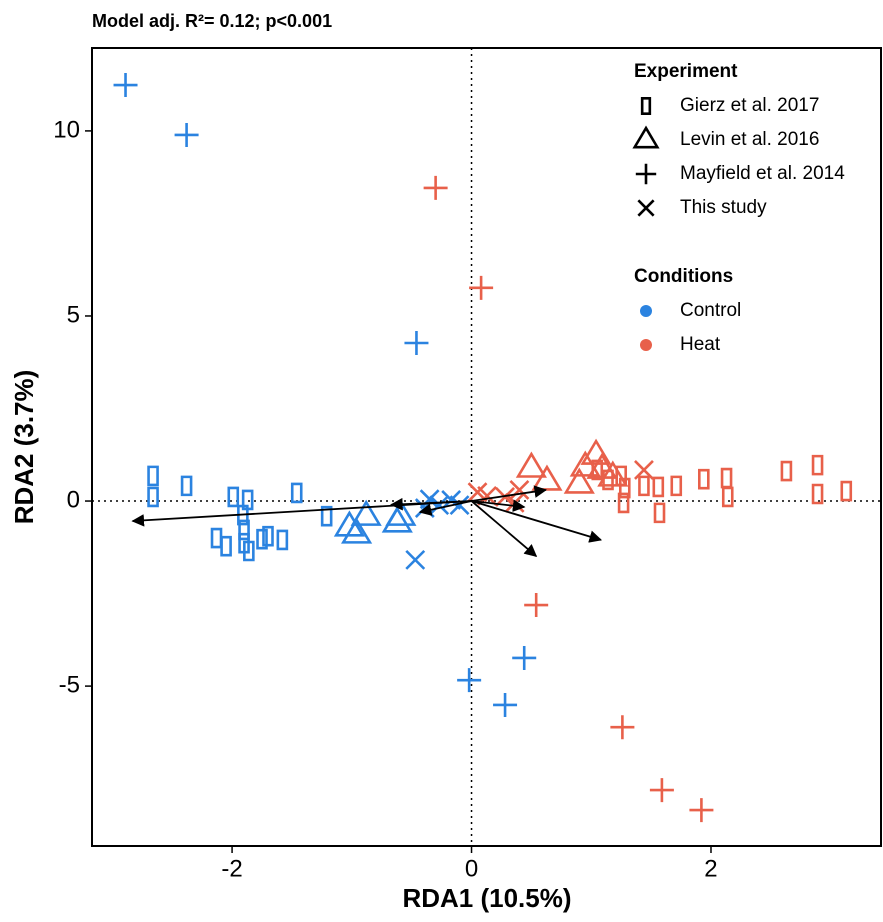 This screenshot has width=883, height=922. Describe the element at coordinates (710, 868) in the screenshot. I see `x-tick-label: 2` at that location.